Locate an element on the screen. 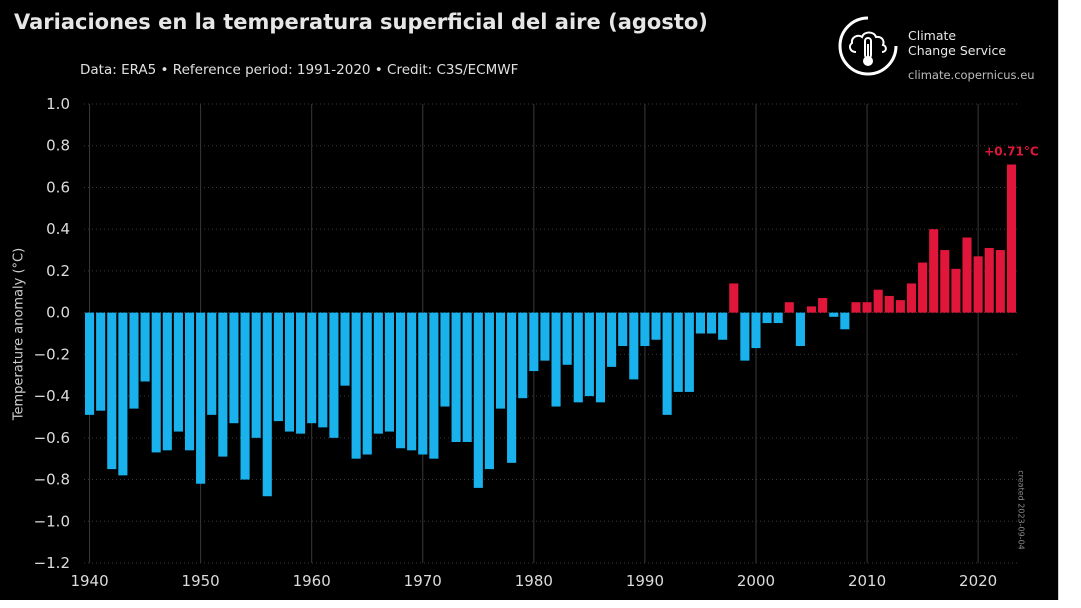  org-name: Climate Change Service is located at coordinates (968, 43).